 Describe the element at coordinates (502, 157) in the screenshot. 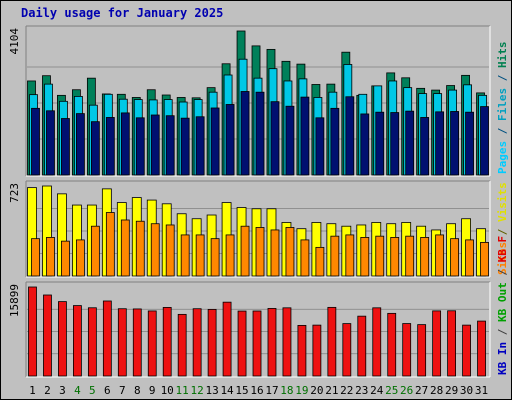

I see `legend-top-part-0: Pages` at that location.